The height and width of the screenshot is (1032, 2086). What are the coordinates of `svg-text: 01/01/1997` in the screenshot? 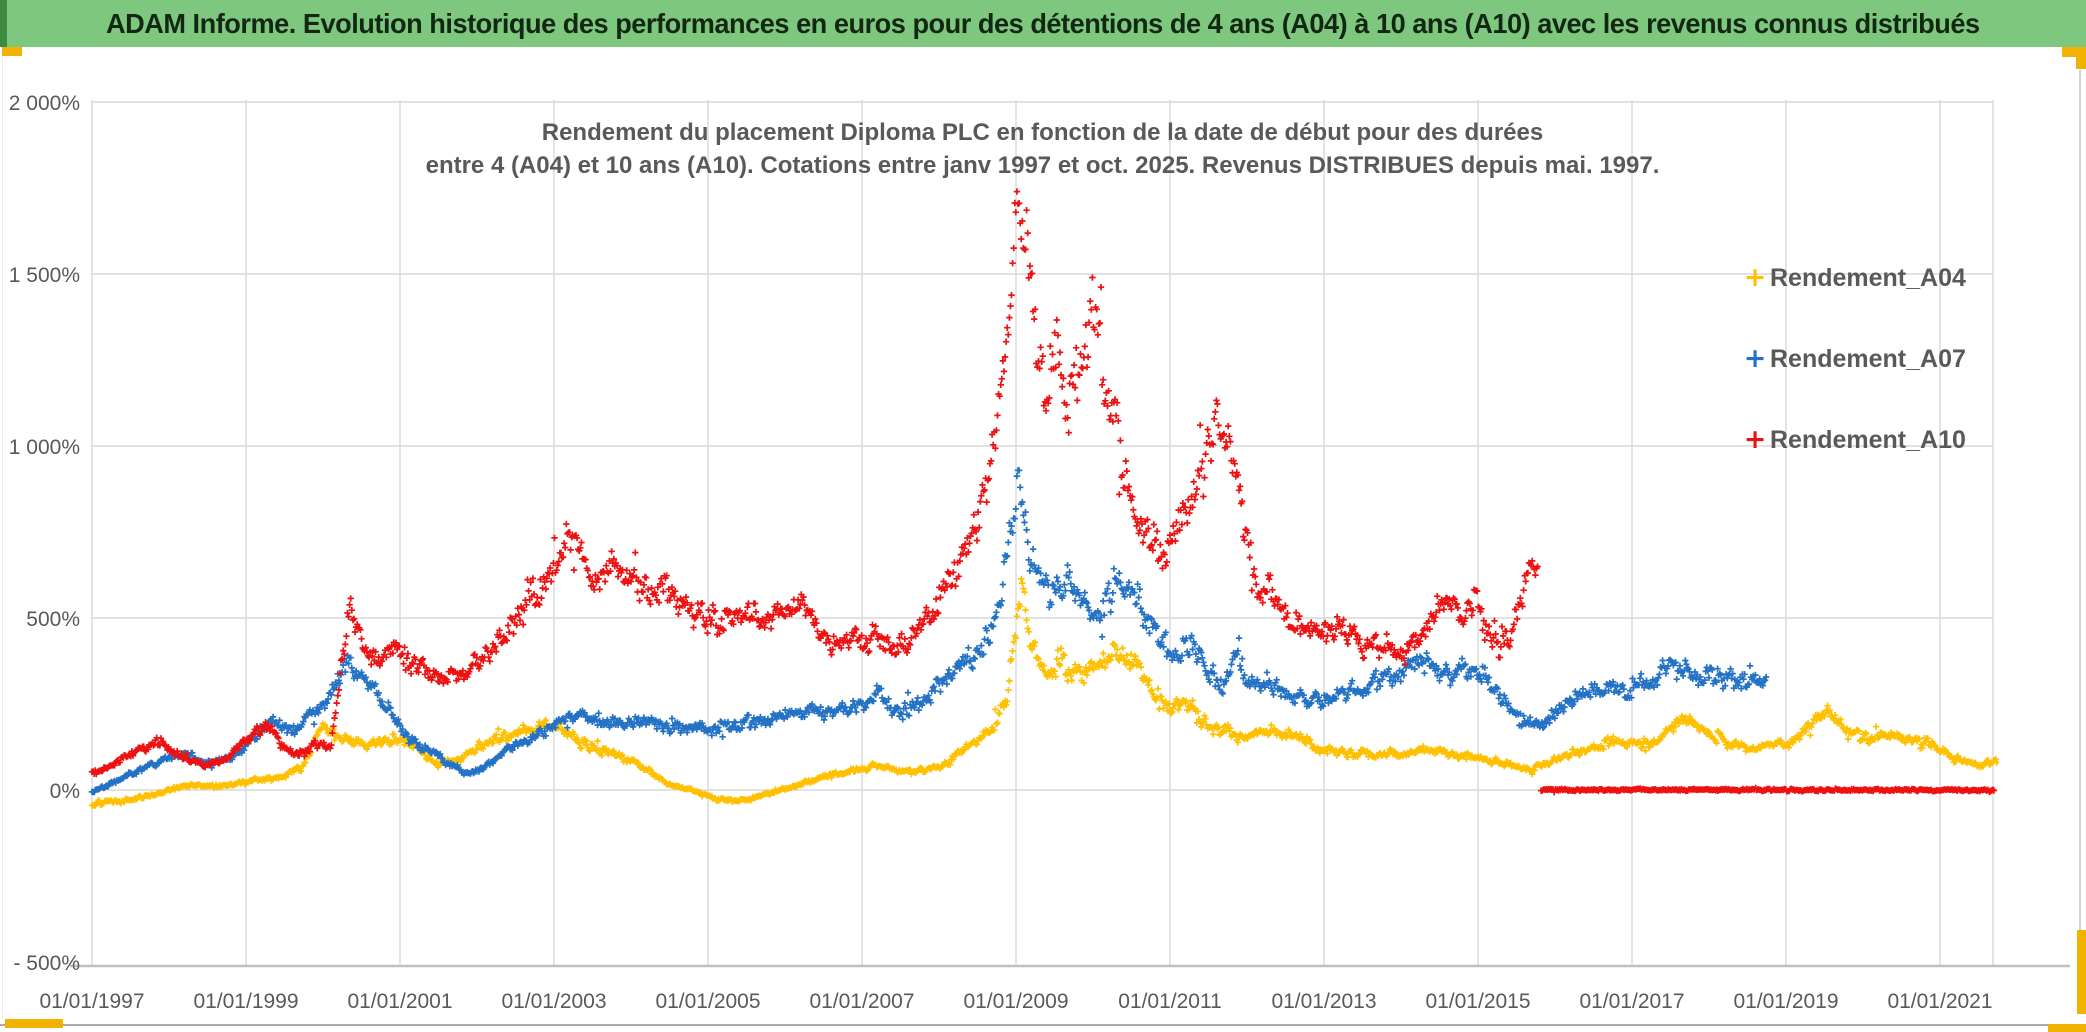 It's located at (91, 1001).